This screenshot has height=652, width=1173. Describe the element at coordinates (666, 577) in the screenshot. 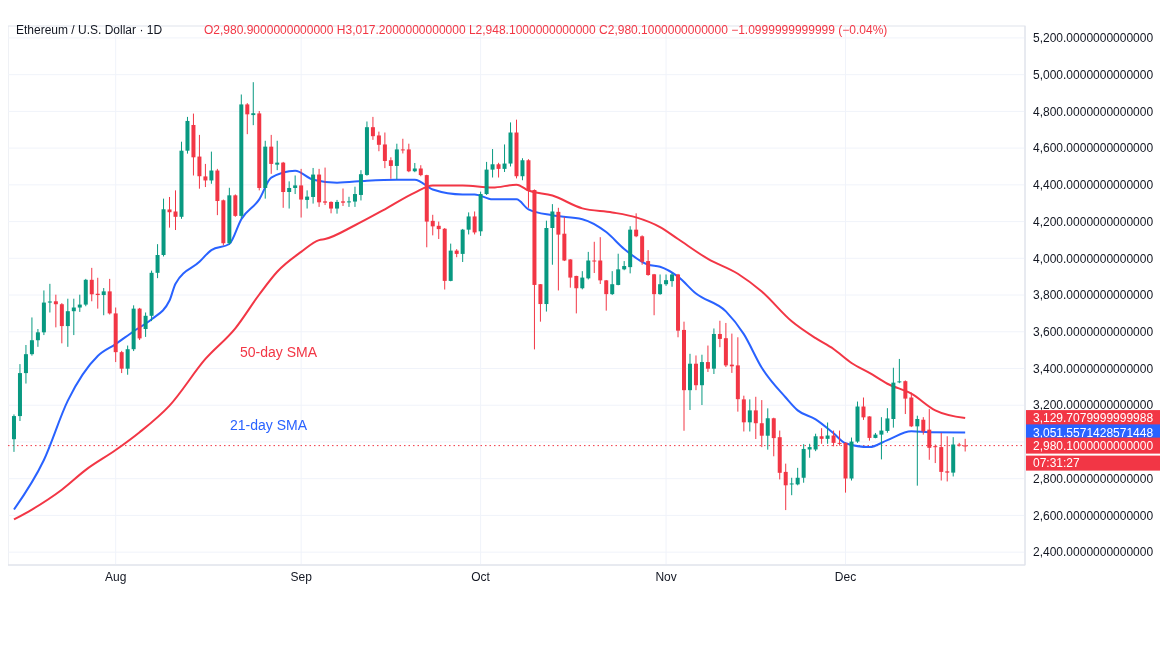

I see `x-tick-label: Nov` at that location.